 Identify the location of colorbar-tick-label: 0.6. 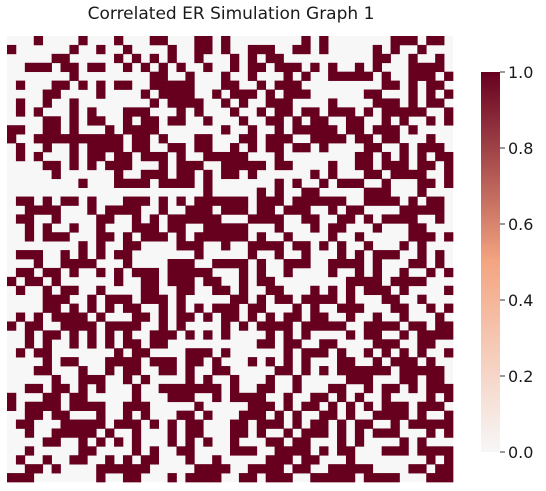
(520, 224).